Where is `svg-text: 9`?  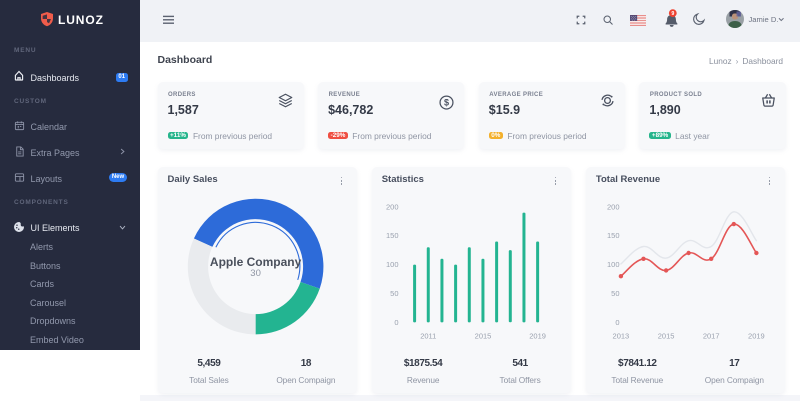 svg-text: 9 is located at coordinates (672, 14).